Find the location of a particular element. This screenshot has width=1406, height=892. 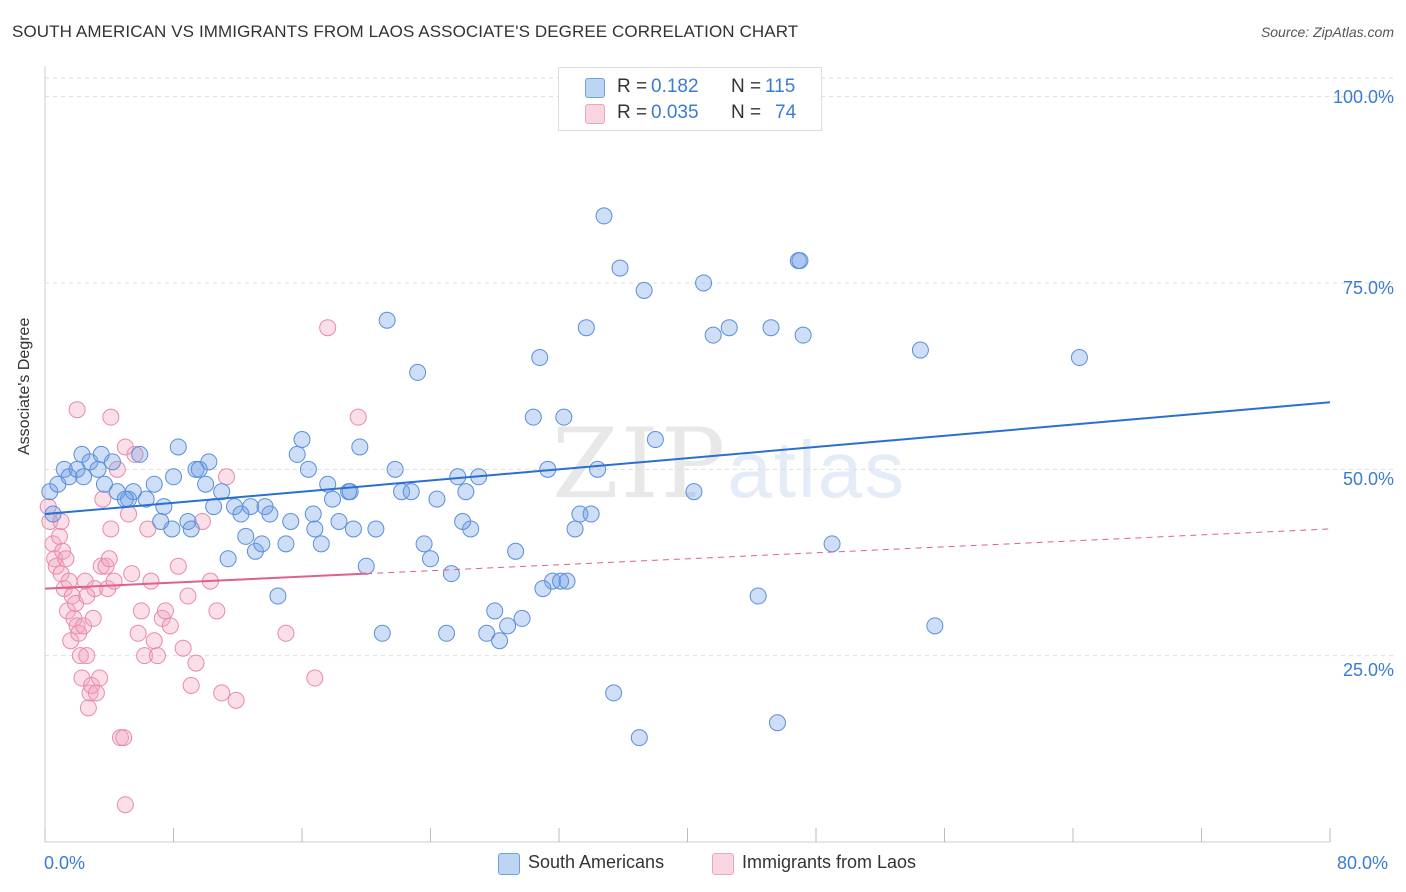

y-tick-label: 100.0% is located at coordinates (1363, 97).